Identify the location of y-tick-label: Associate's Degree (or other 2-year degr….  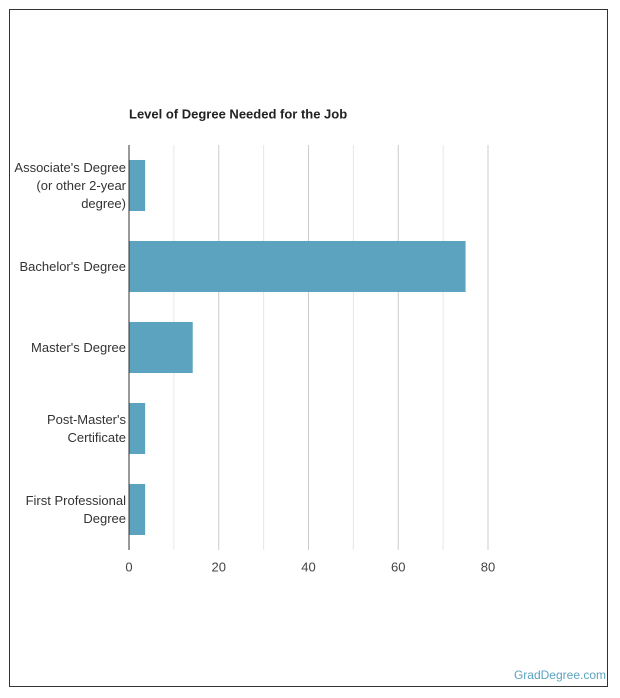
(70, 185).